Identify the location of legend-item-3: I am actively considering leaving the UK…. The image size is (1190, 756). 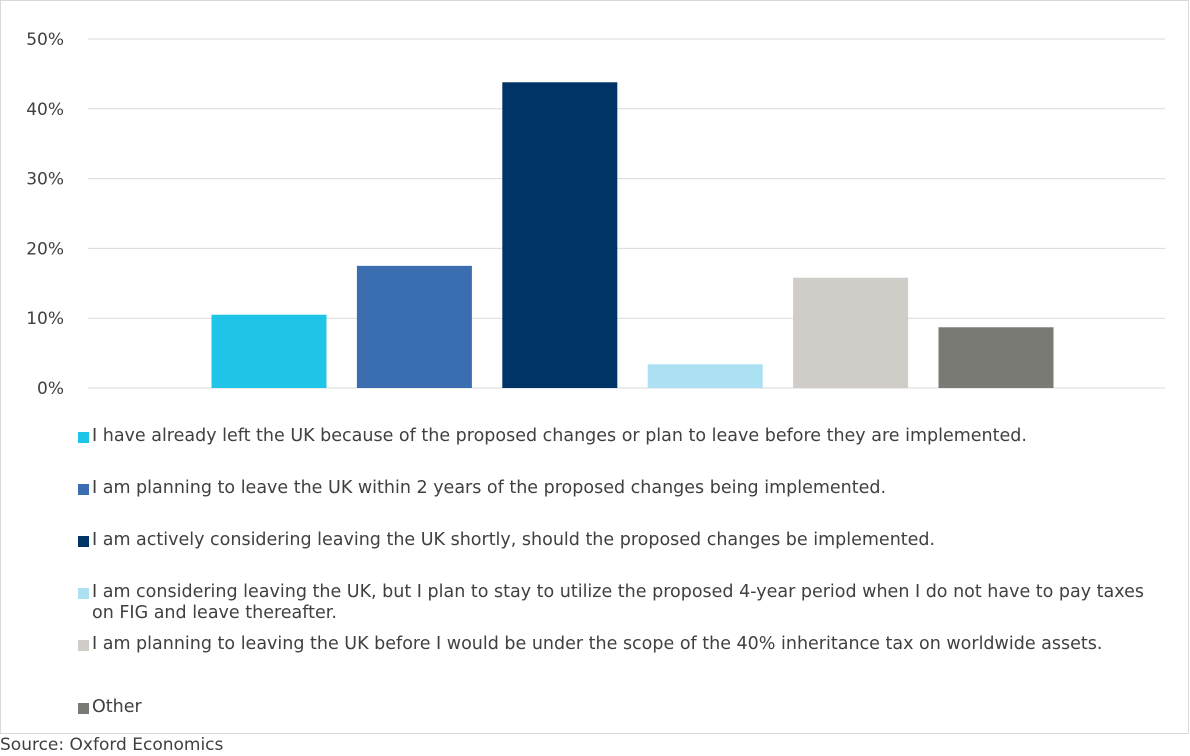
(613, 540).